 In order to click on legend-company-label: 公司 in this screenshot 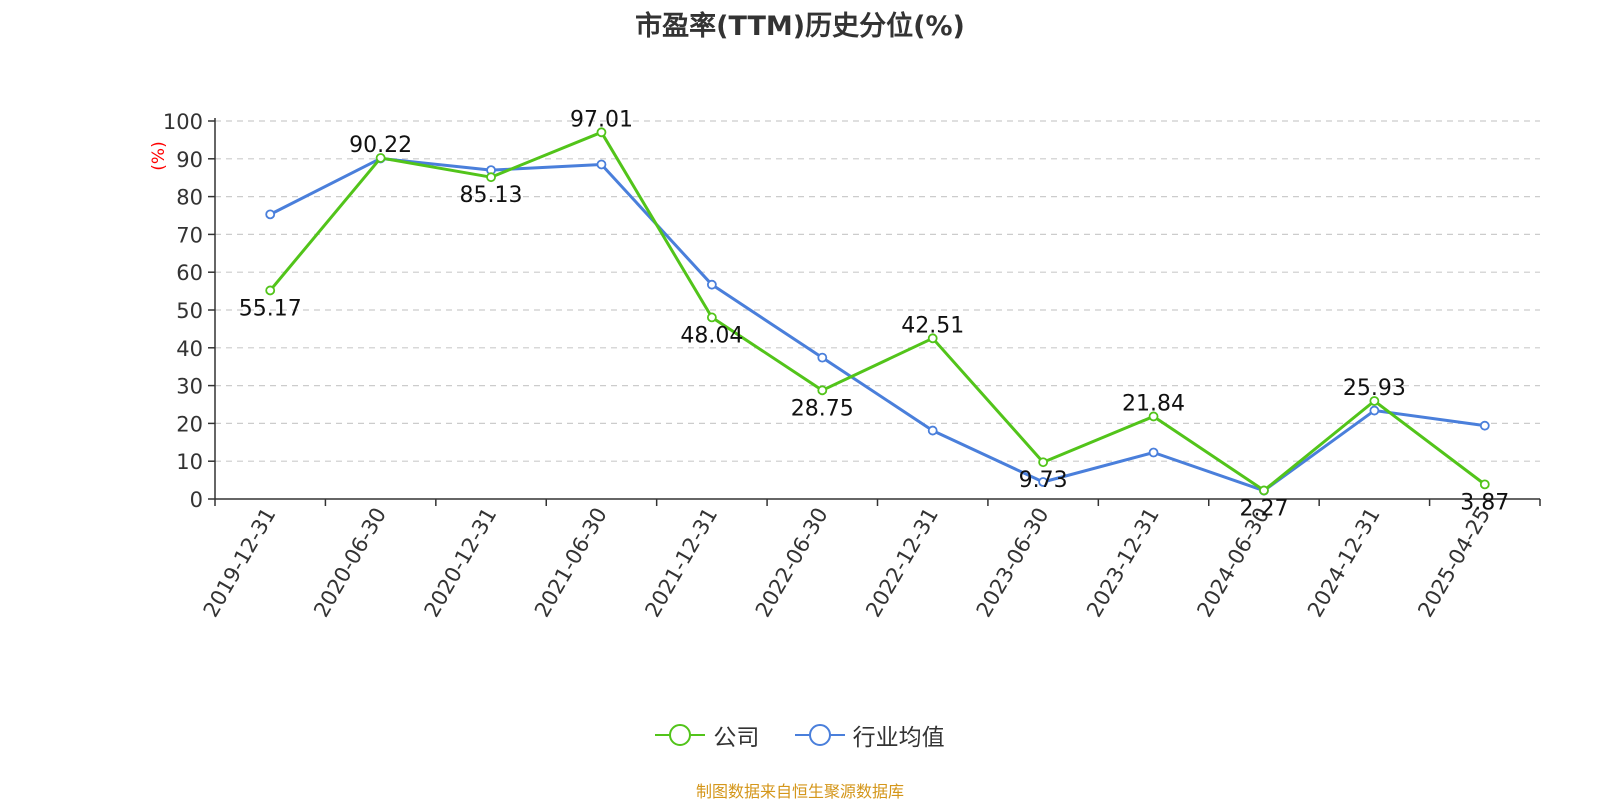, I will do `click(736, 738)`.